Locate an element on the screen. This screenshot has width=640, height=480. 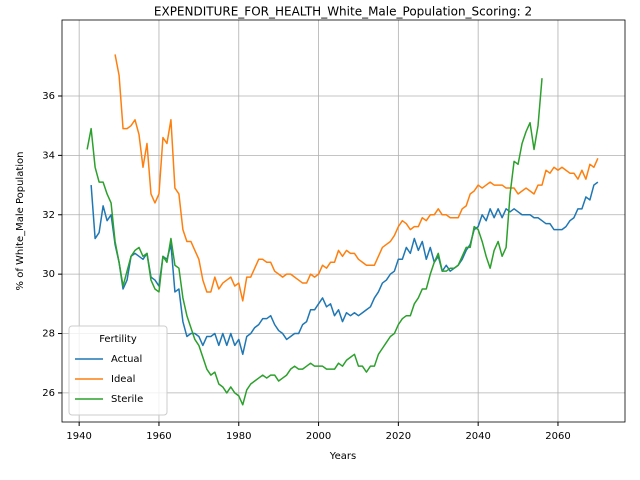
x-tick-label: 1980 is located at coordinates (238, 436).